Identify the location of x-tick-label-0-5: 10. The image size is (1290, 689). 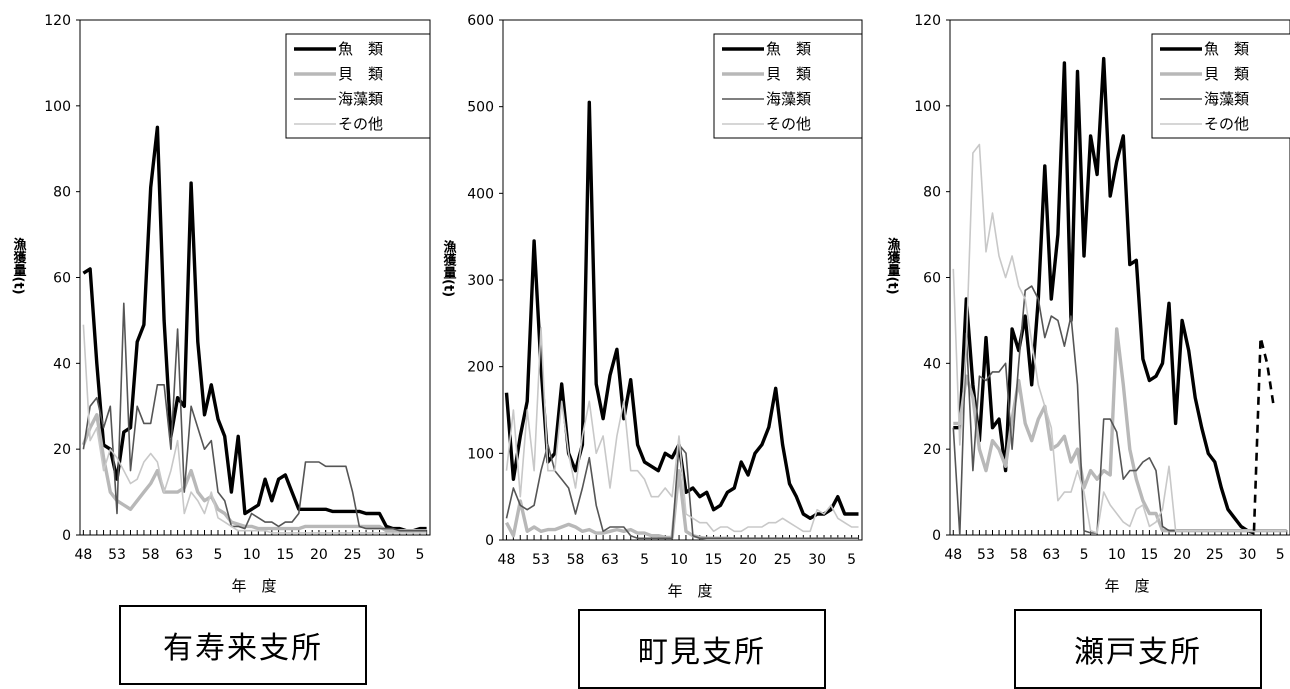
(252, 555).